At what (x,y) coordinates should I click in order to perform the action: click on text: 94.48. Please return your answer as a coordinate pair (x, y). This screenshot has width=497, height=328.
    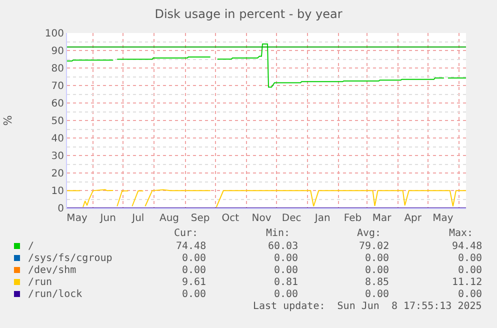
    Looking at the image, I should click on (467, 246).